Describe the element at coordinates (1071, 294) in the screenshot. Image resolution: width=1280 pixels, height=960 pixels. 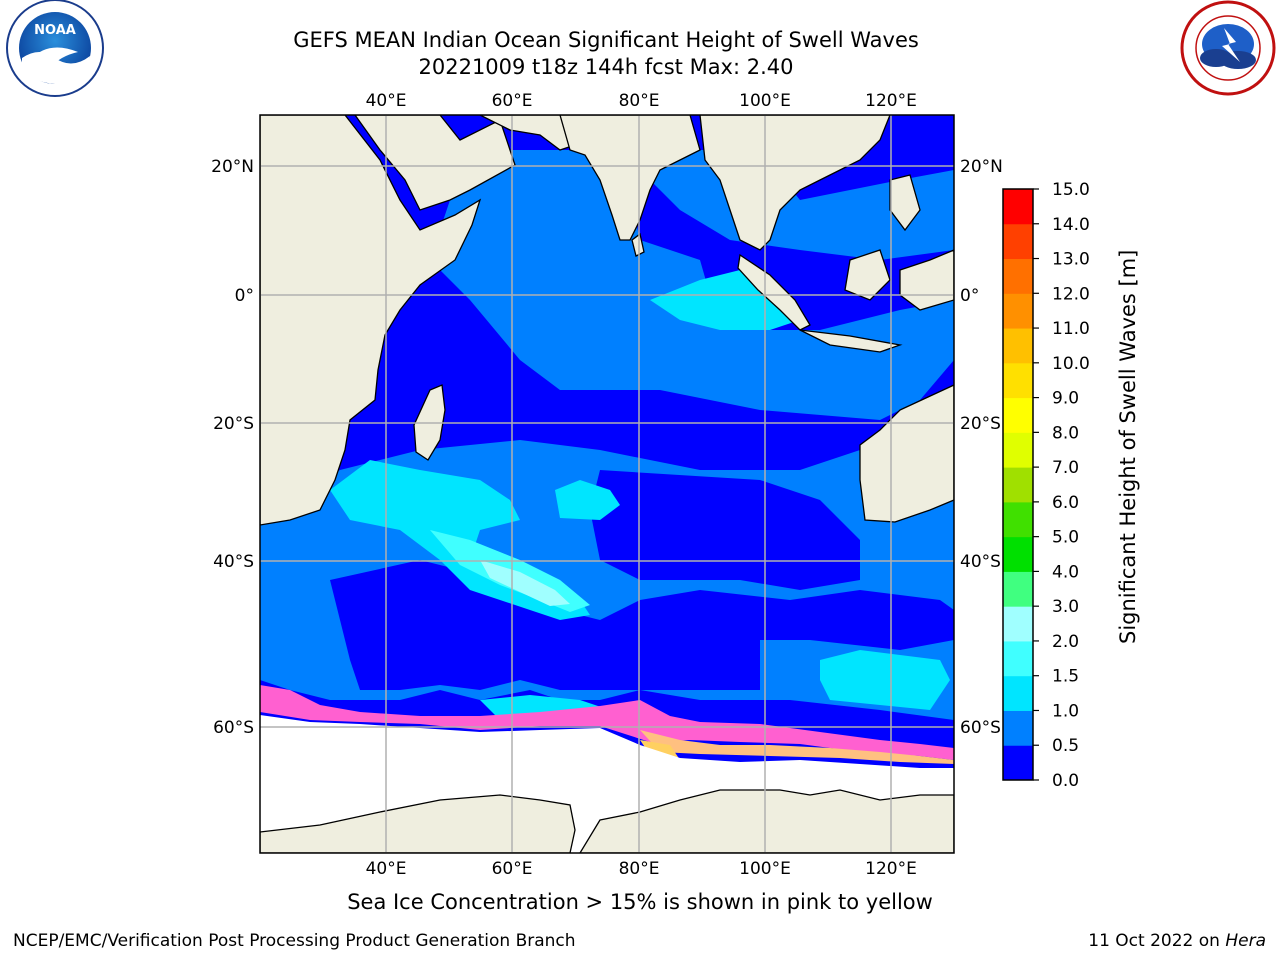
I see `colorbar-tick-label: 12.0` at that location.